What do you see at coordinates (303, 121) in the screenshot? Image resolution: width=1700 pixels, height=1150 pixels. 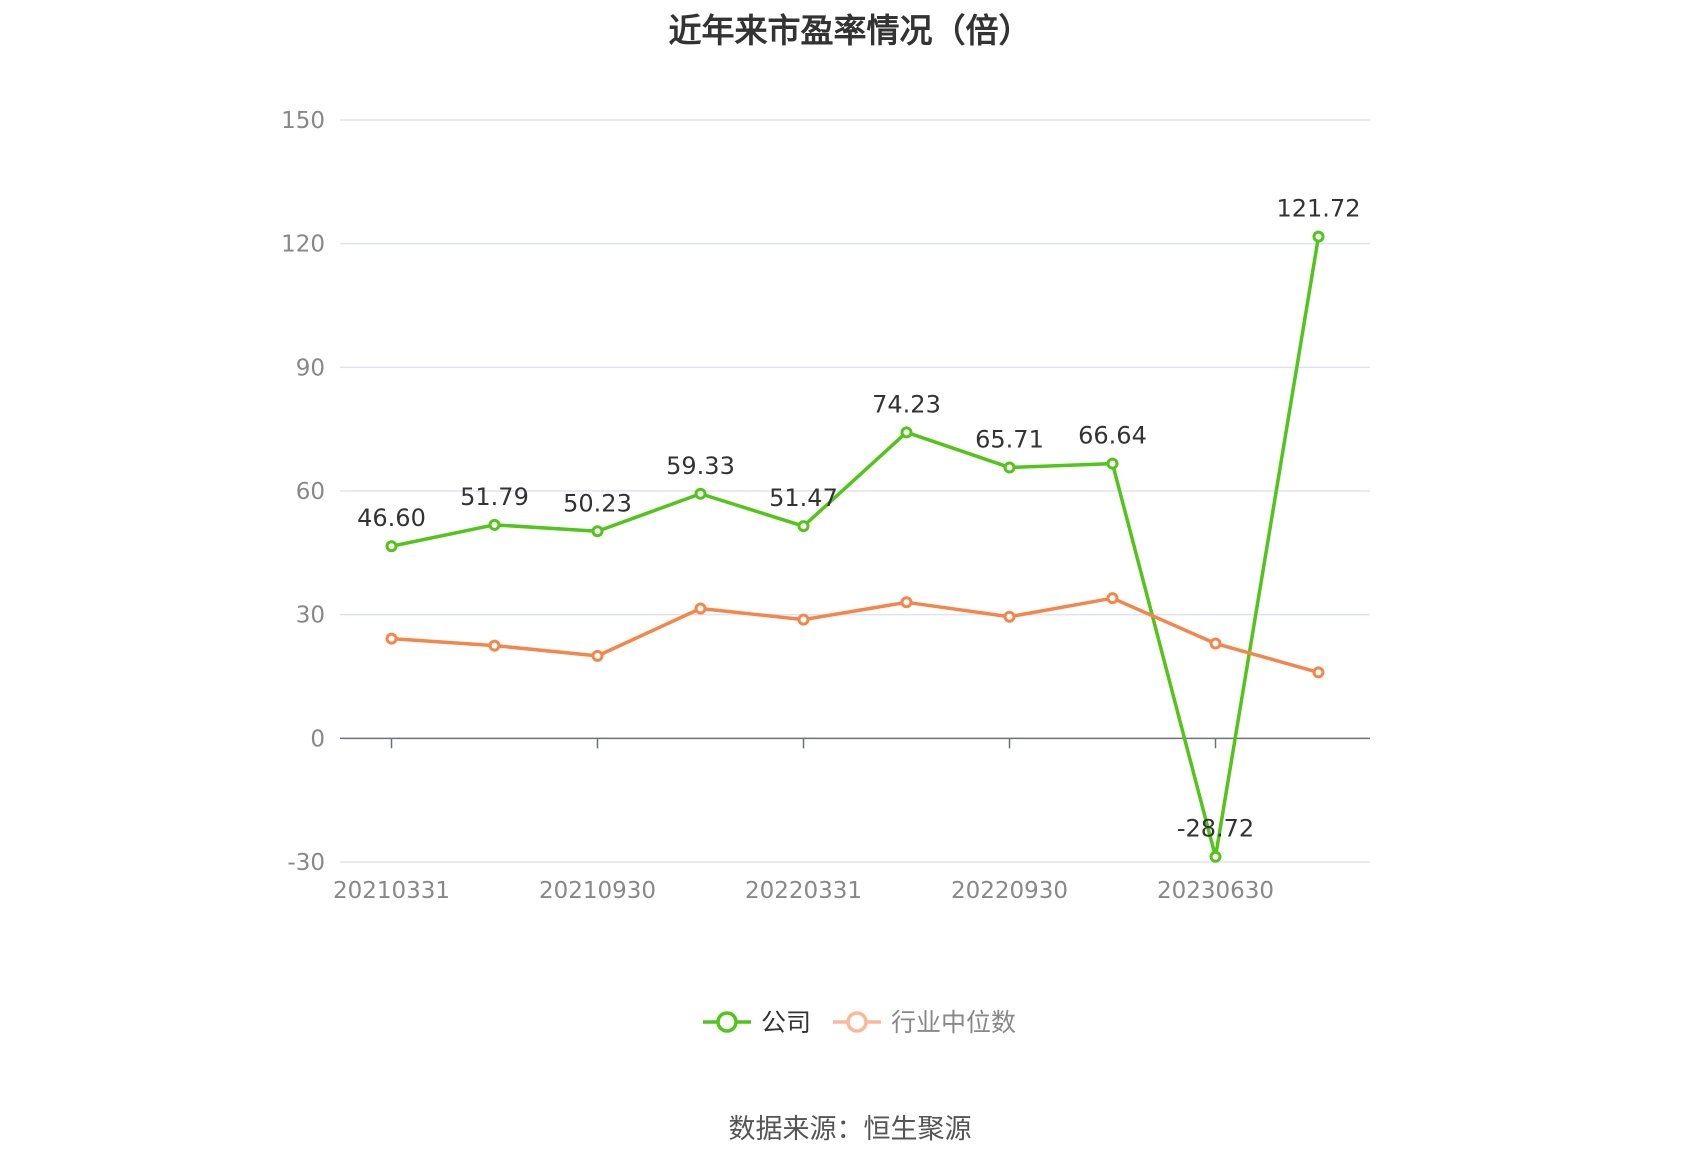 I see `y-tick-label: 150` at bounding box center [303, 121].